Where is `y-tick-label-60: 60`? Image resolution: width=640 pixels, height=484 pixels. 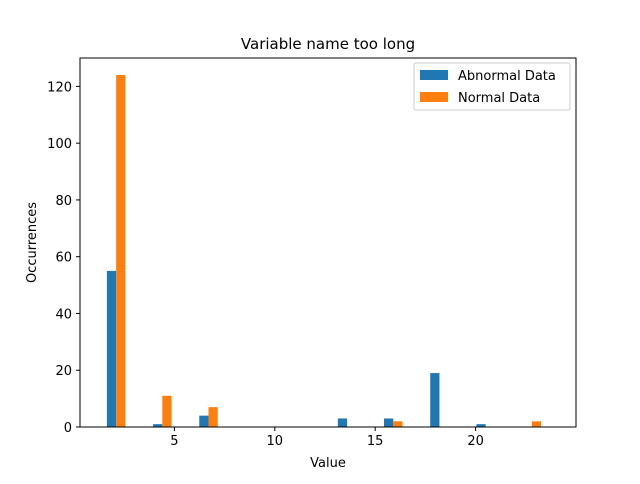
y-tick-label-60: 60 is located at coordinates (63, 258).